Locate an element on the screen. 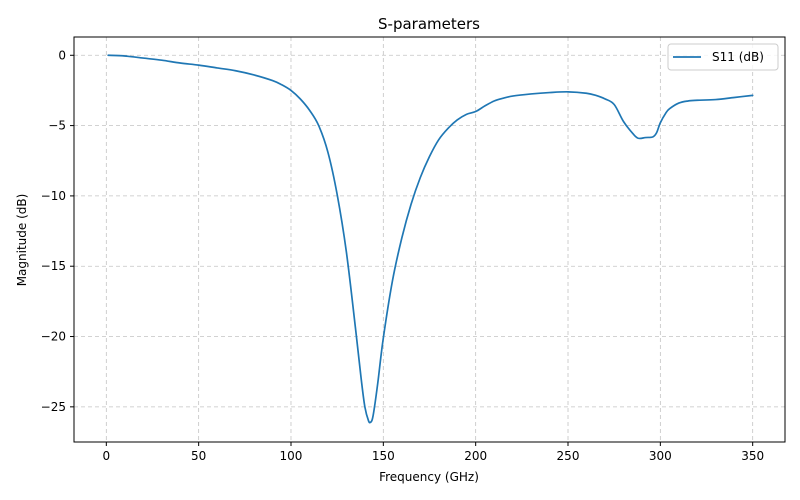 This screenshot has width=800, height=500. x-tick-label: 350 is located at coordinates (752, 456).